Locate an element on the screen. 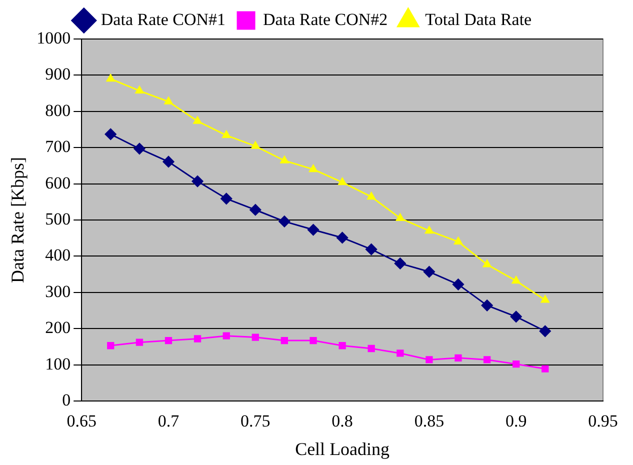  x-tick-label: 0.85 is located at coordinates (429, 421).